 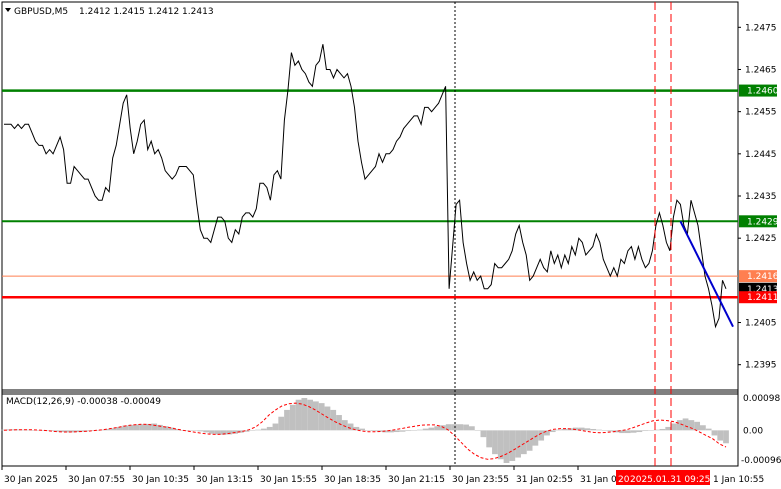 I want to click on macd-scale-top: 0.00098, so click(x=761, y=399).